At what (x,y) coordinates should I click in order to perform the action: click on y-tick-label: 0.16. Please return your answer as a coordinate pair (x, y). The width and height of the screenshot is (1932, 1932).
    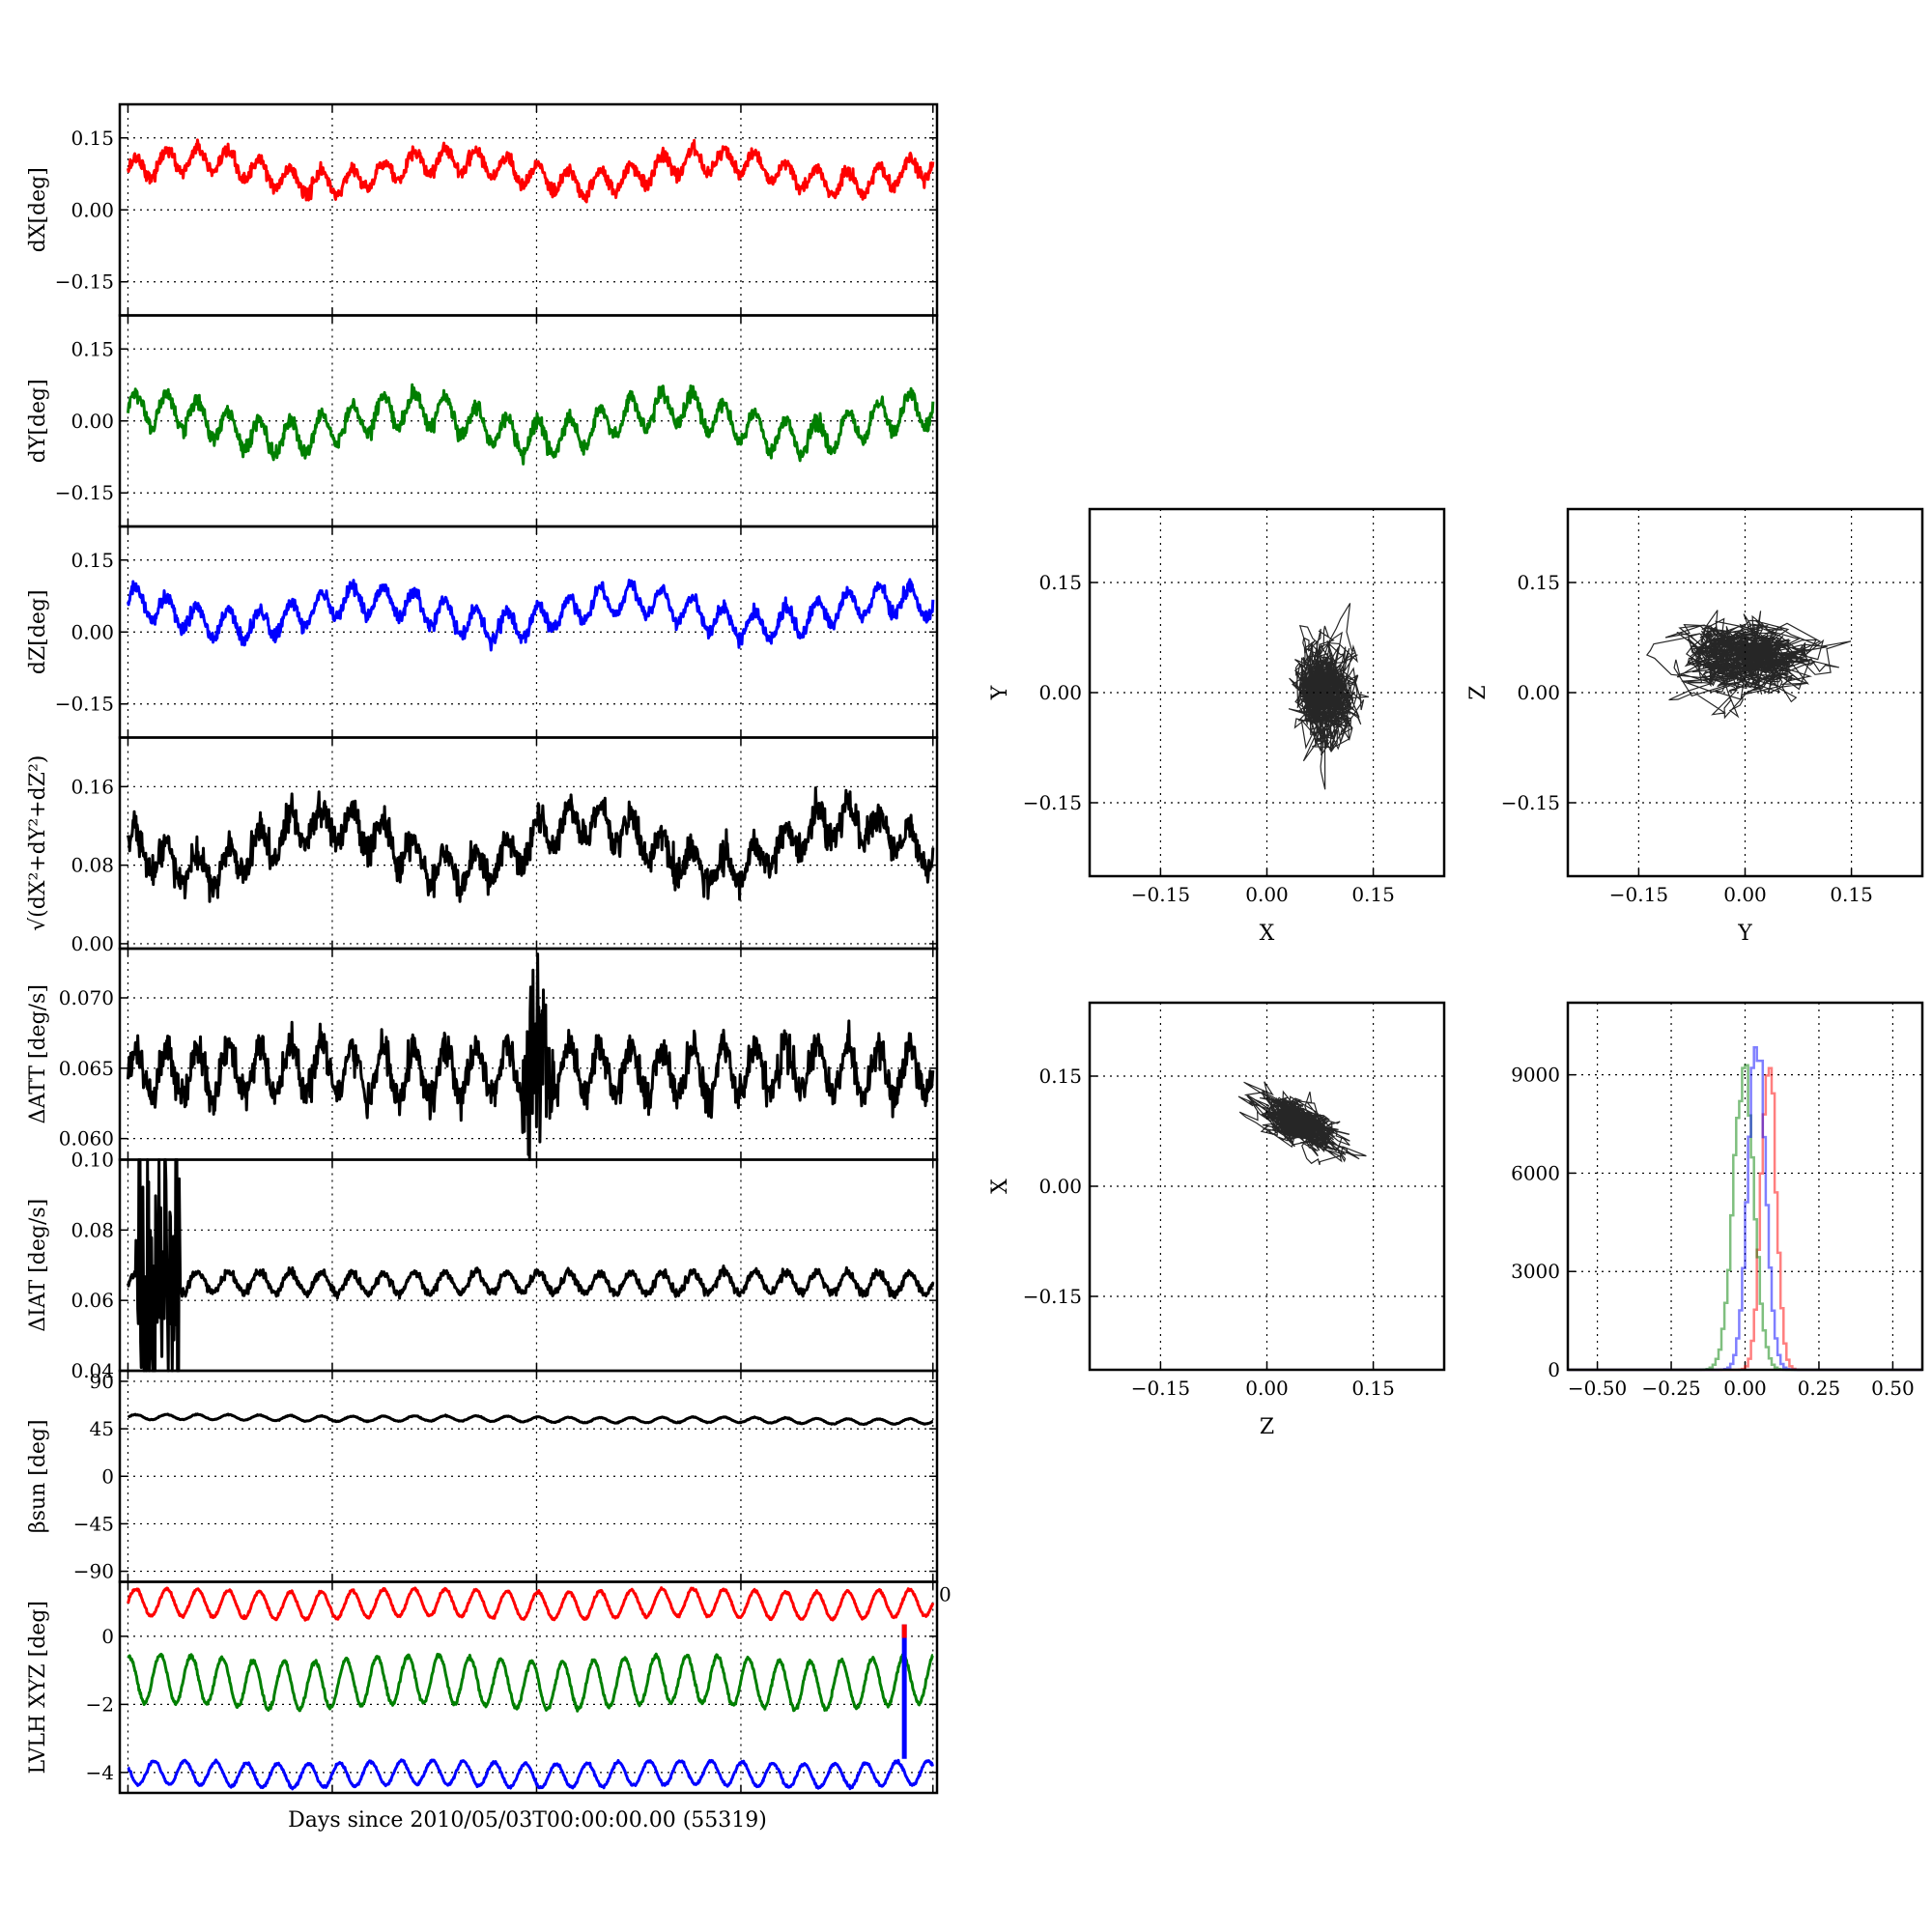
    Looking at the image, I should click on (92, 786).